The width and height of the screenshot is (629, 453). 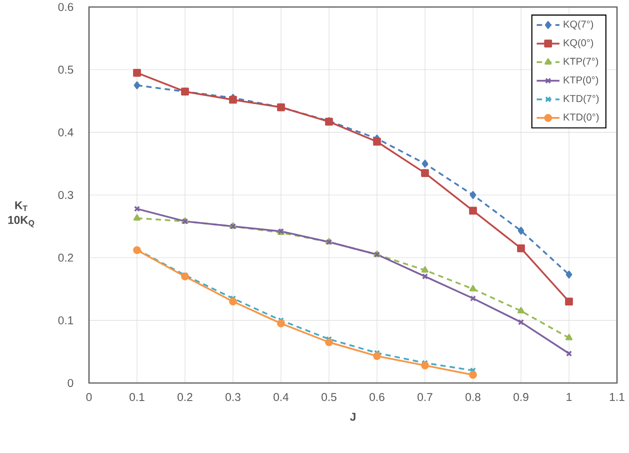 What do you see at coordinates (71, 382) in the screenshot?
I see `y-tick-label: 0` at bounding box center [71, 382].